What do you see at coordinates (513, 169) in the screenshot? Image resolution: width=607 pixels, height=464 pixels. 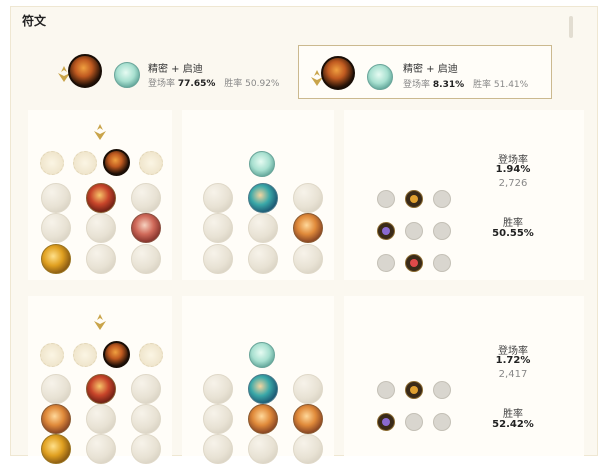 I see `pick-rate-value: 1.94%` at bounding box center [513, 169].